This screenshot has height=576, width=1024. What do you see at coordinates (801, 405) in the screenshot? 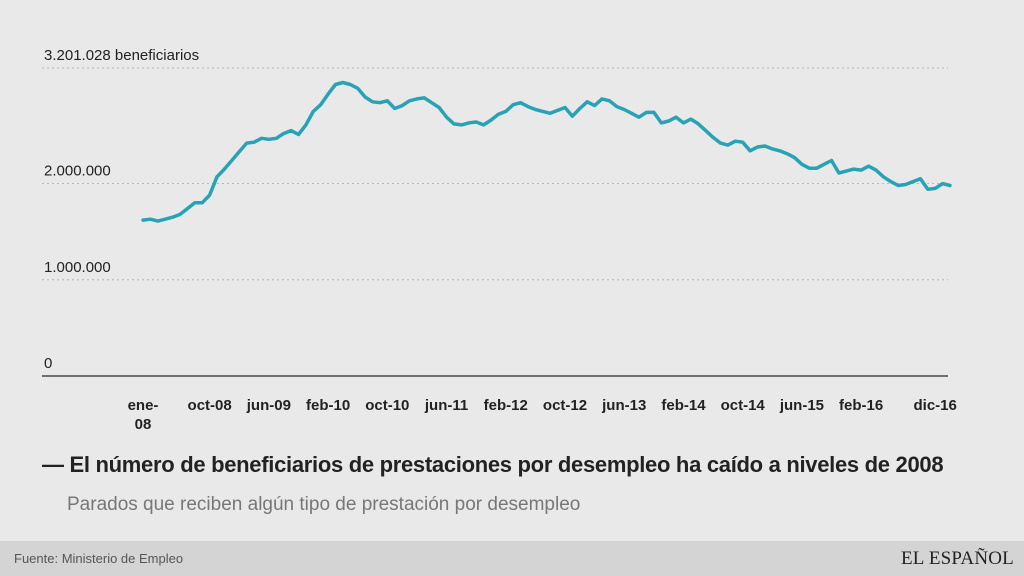
I see `x-tick-label-11: jun-15` at bounding box center [801, 405].